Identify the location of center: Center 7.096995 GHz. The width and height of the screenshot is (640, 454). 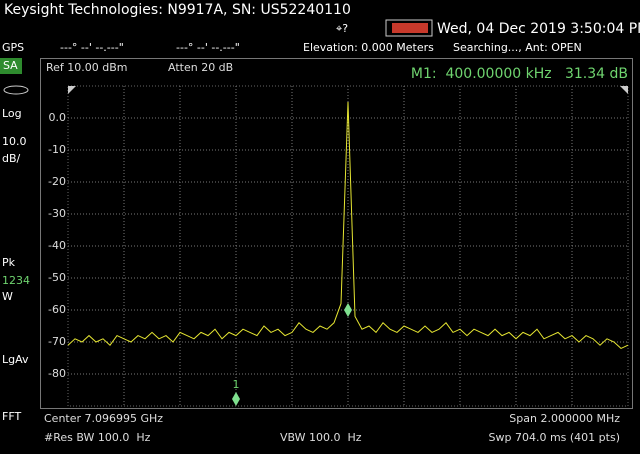
(103, 418).